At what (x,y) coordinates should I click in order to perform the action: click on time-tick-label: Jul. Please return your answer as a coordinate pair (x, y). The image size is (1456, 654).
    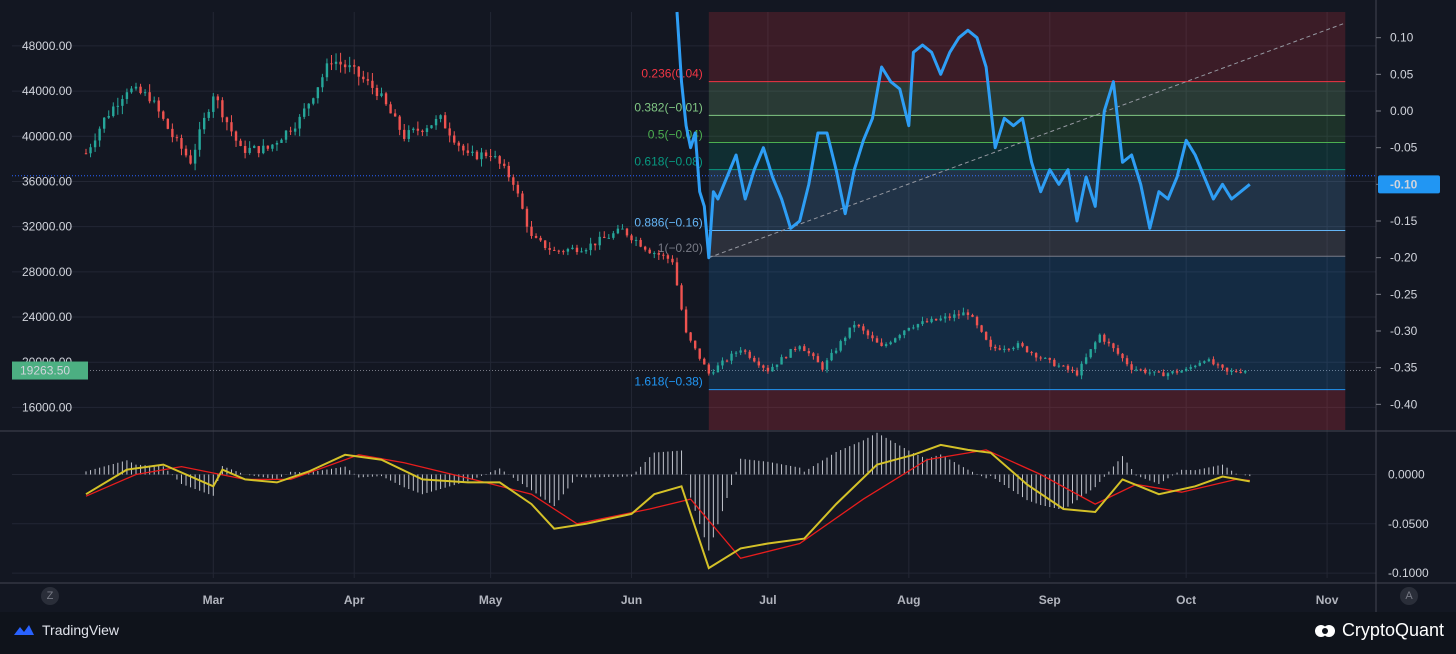
    Looking at the image, I should click on (767, 600).